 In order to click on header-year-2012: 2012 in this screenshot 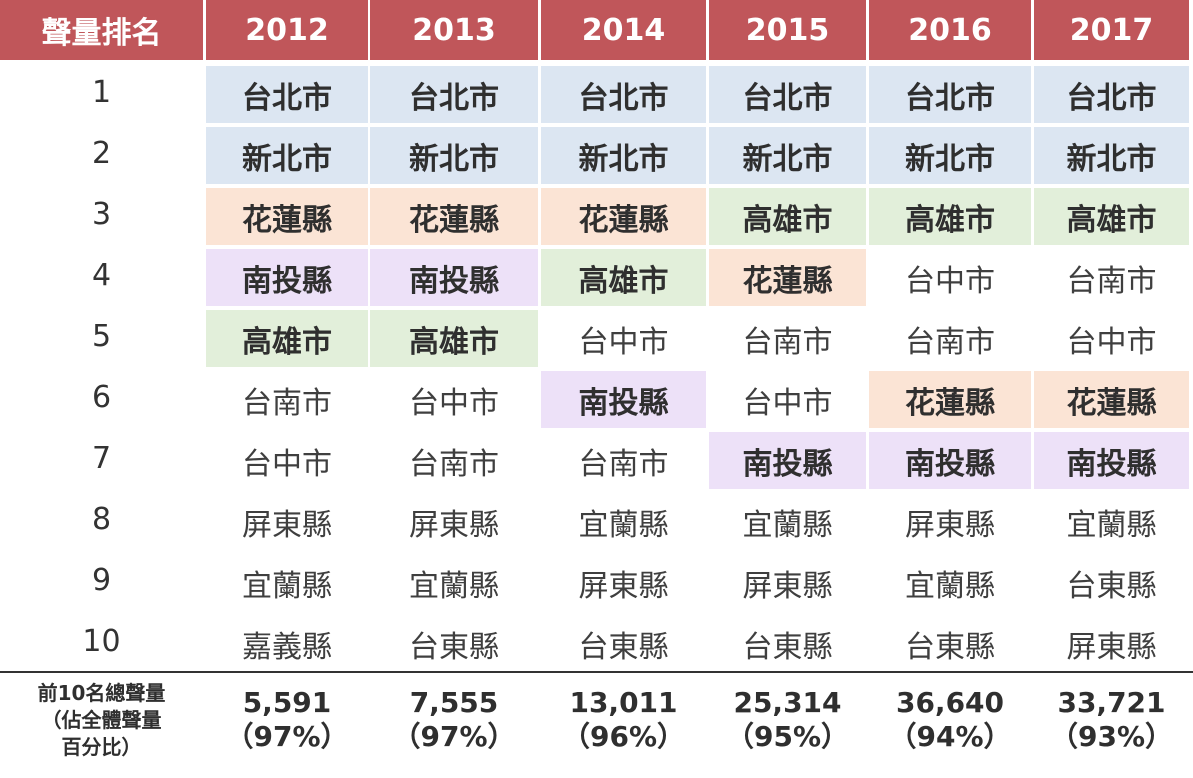, I will do `click(287, 30)`.